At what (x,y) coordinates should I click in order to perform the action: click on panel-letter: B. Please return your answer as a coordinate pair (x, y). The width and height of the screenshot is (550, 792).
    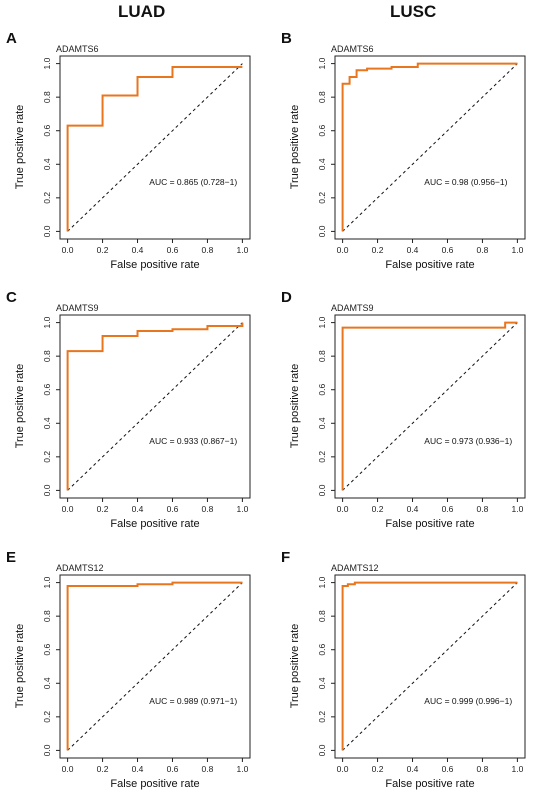
    Looking at the image, I should click on (286, 38).